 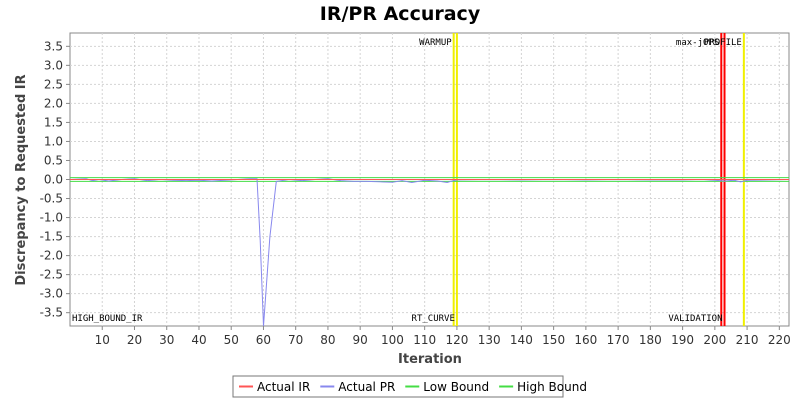 What do you see at coordinates (327, 340) in the screenshot?
I see `x-tick-label: 80` at bounding box center [327, 340].